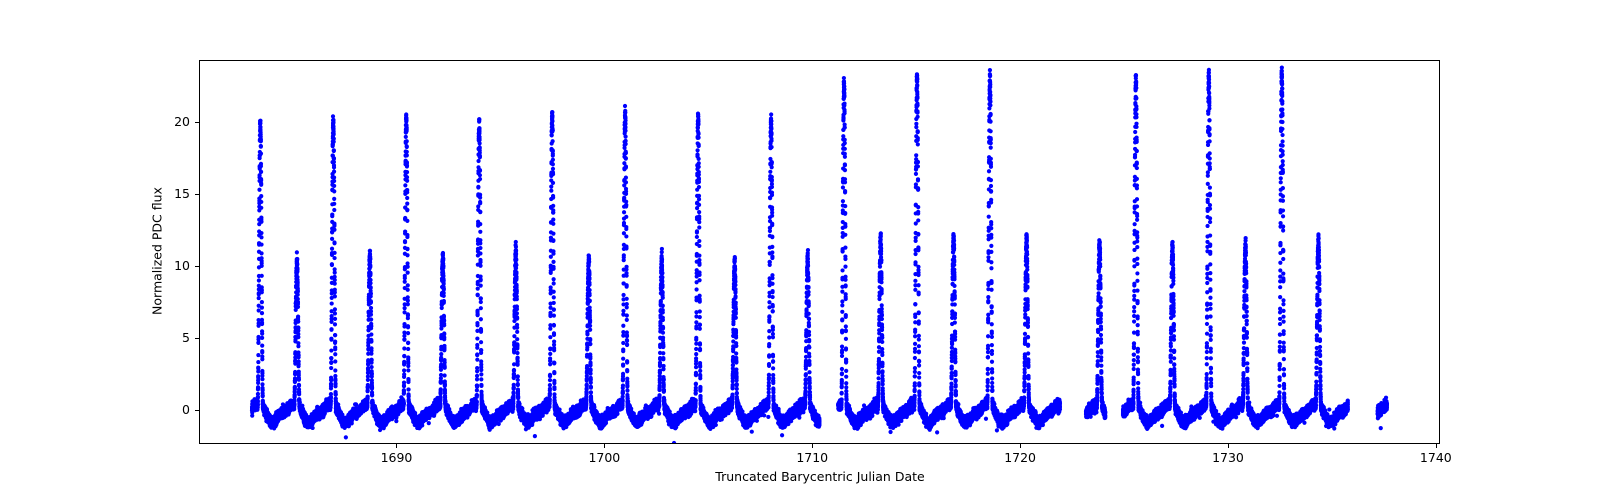 This screenshot has width=1600, height=500. I want to click on x-tick-label: 1690, so click(396, 457).